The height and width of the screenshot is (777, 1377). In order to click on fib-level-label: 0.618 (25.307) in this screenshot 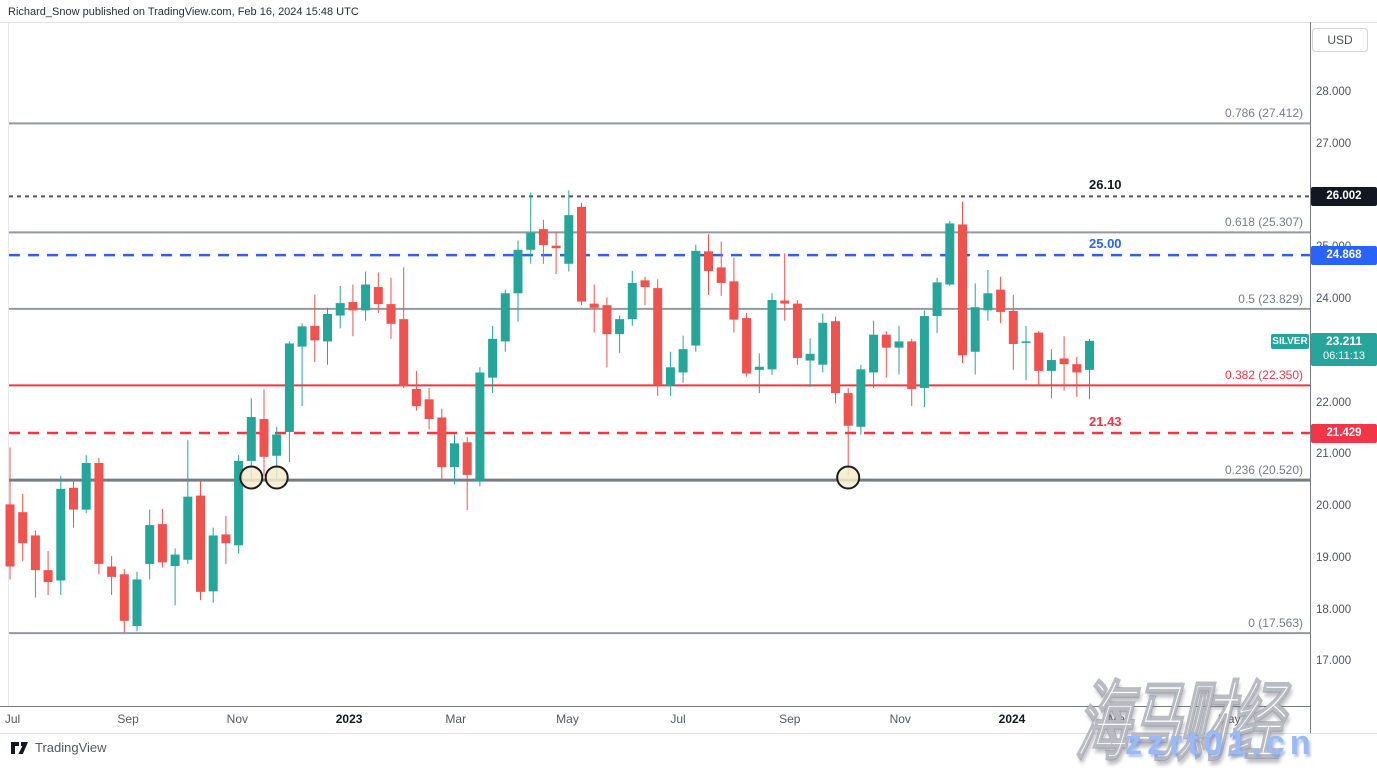, I will do `click(1263, 222)`.